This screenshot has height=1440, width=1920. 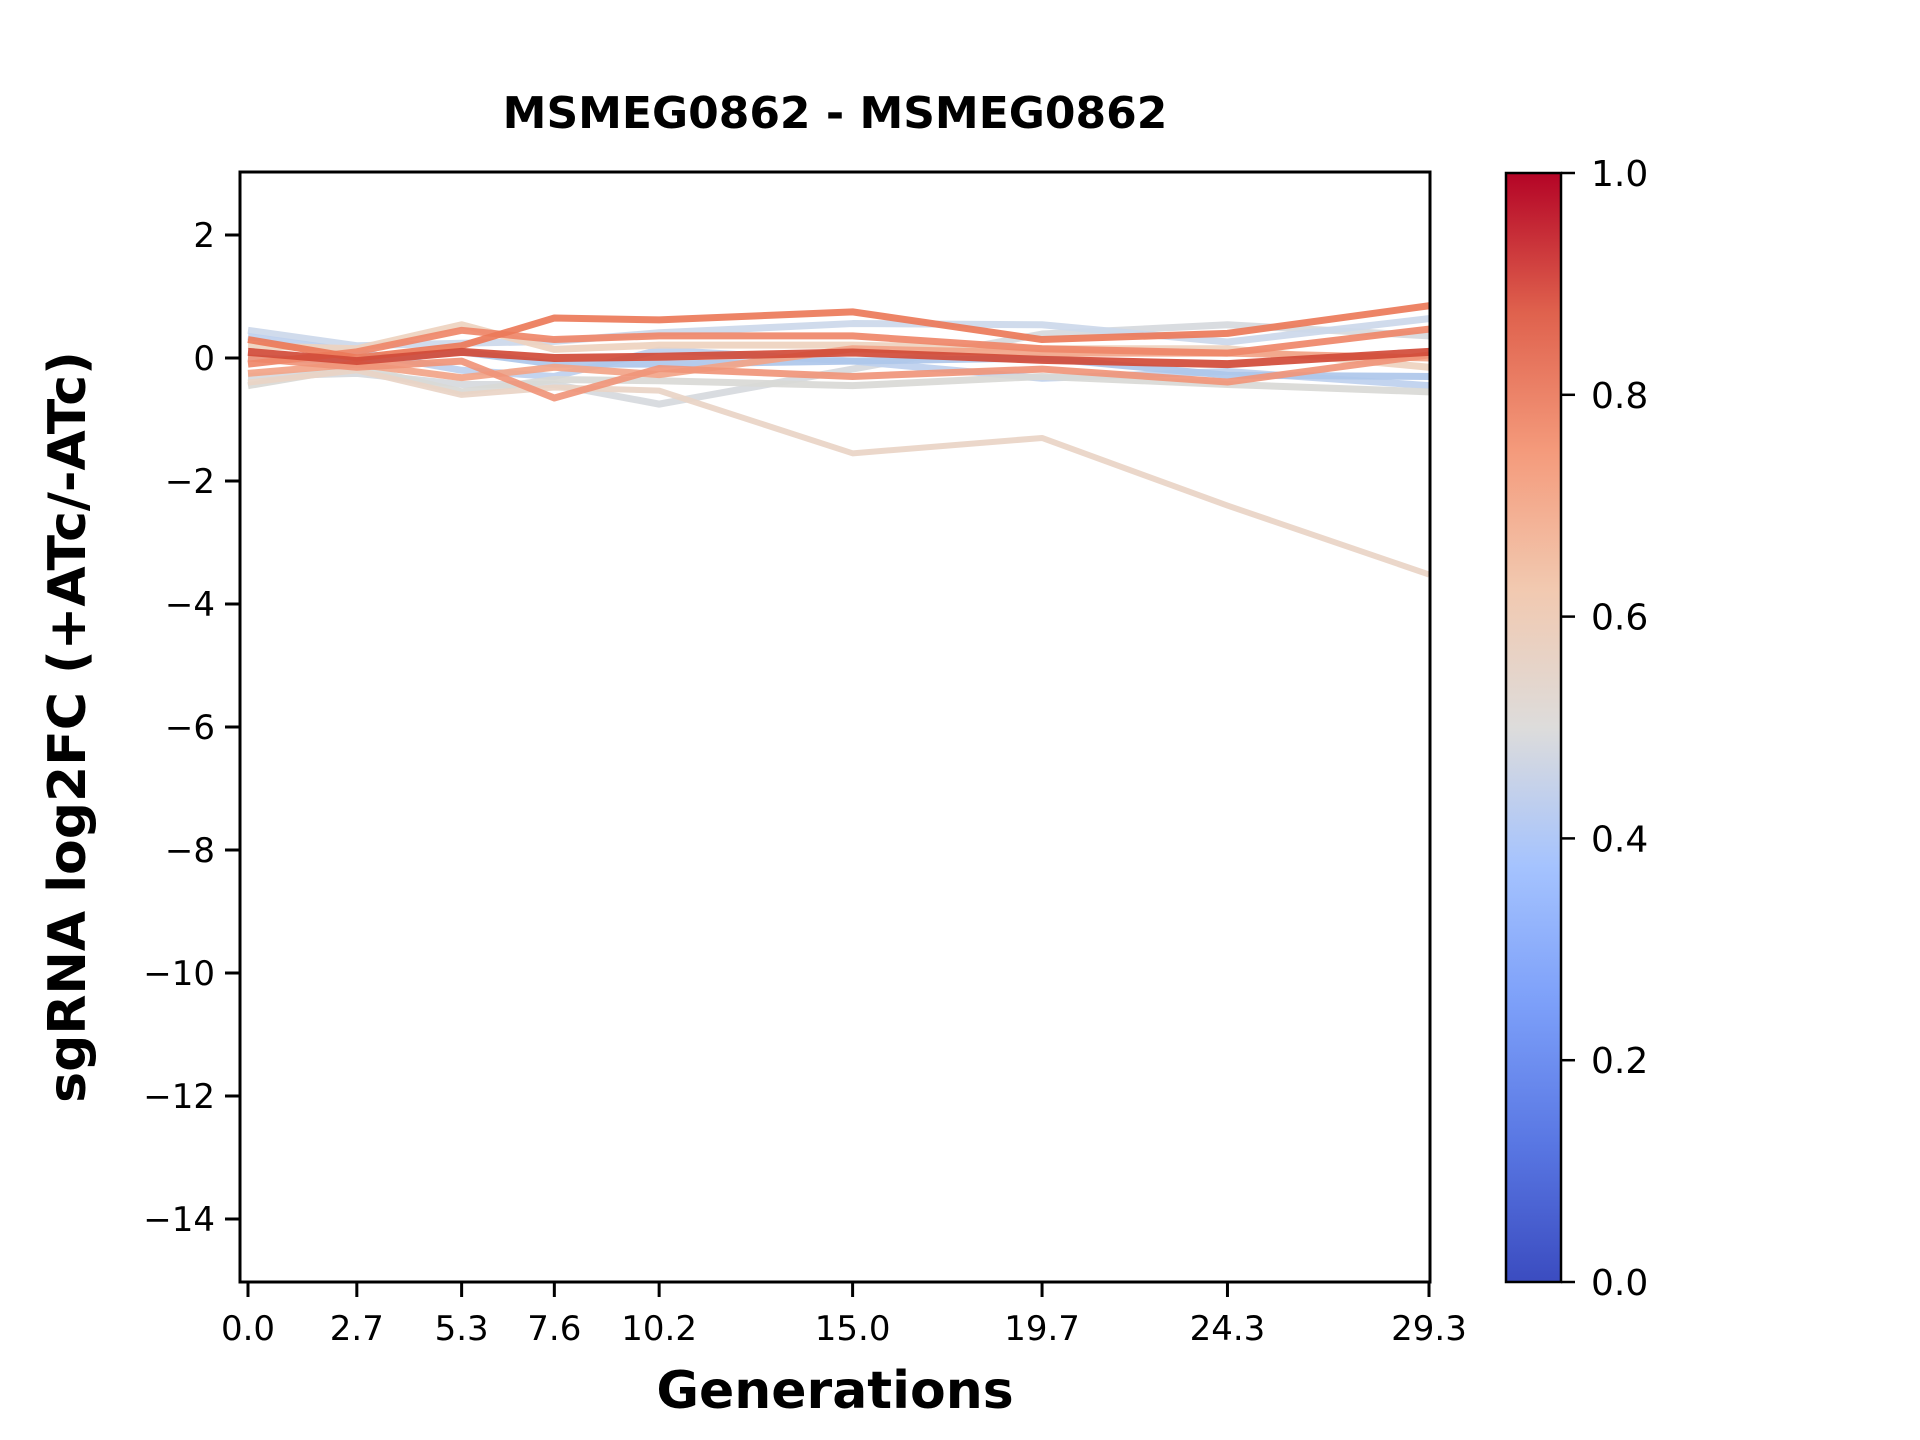 What do you see at coordinates (462, 1329) in the screenshot?
I see `x-tick-label: 5.3` at bounding box center [462, 1329].